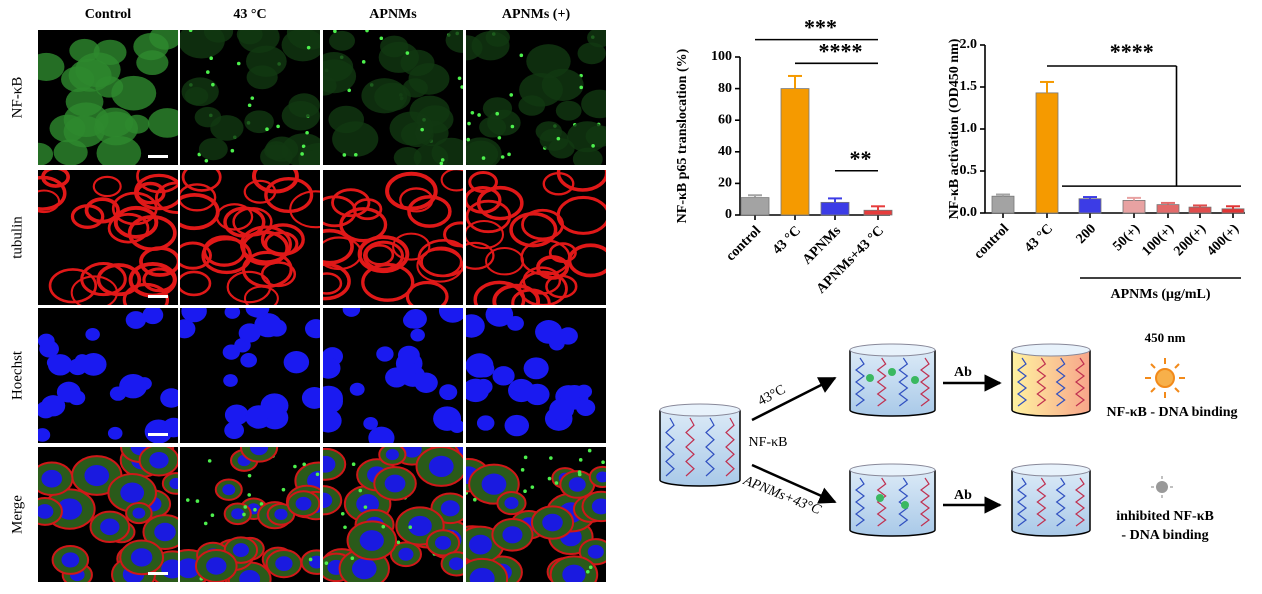 The height and width of the screenshot is (594, 1262). I want to click on scale-bar, so click(158, 156).